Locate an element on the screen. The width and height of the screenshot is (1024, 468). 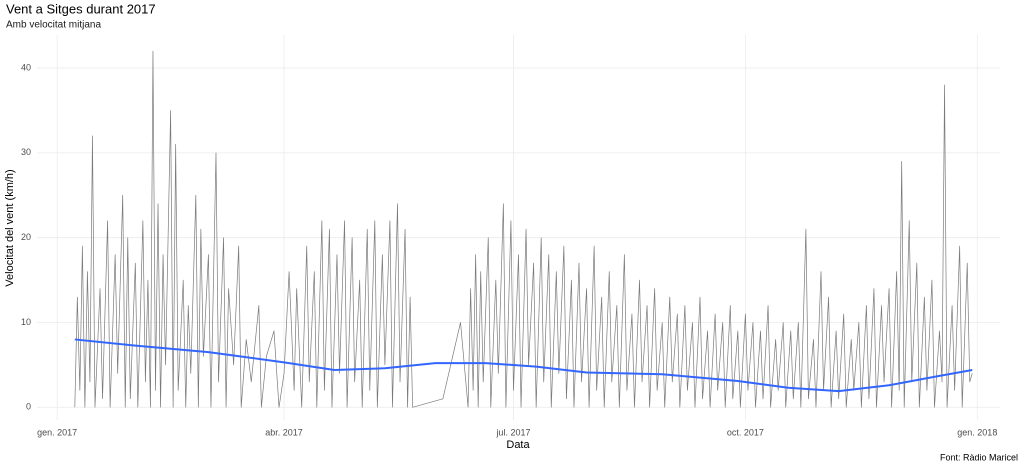
x-tick-label: gen. 2017 is located at coordinates (57, 432).